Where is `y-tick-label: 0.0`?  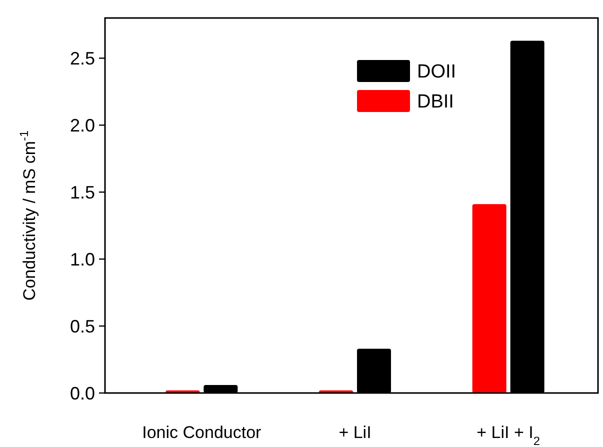 y-tick-label: 0.0 is located at coordinates (82, 393).